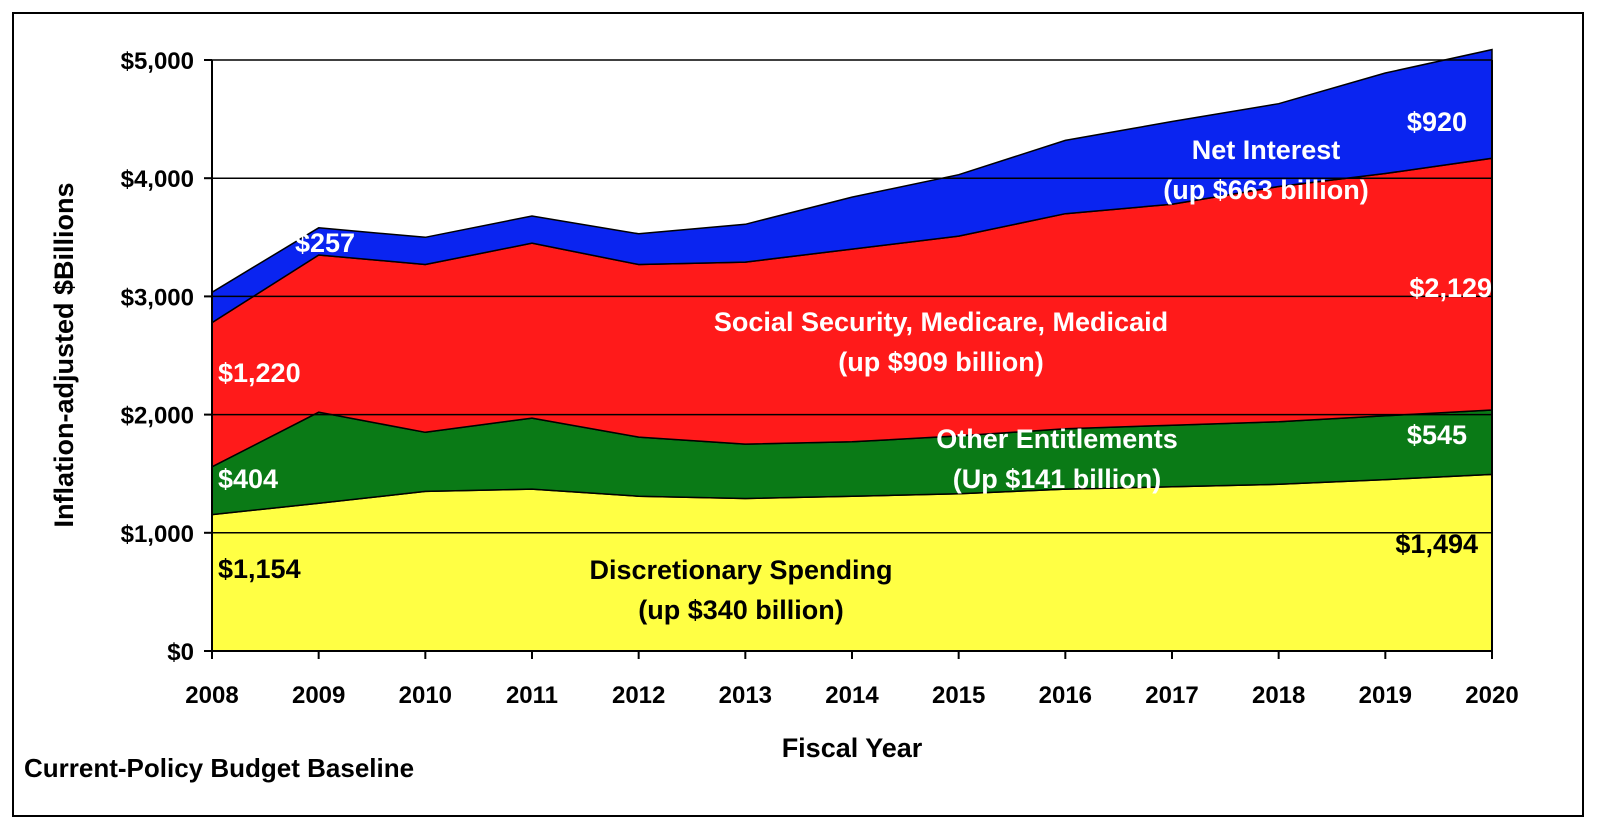 This screenshot has width=1600, height=835. Describe the element at coordinates (1278, 695) in the screenshot. I see `x-tick-label: 2018` at that location.